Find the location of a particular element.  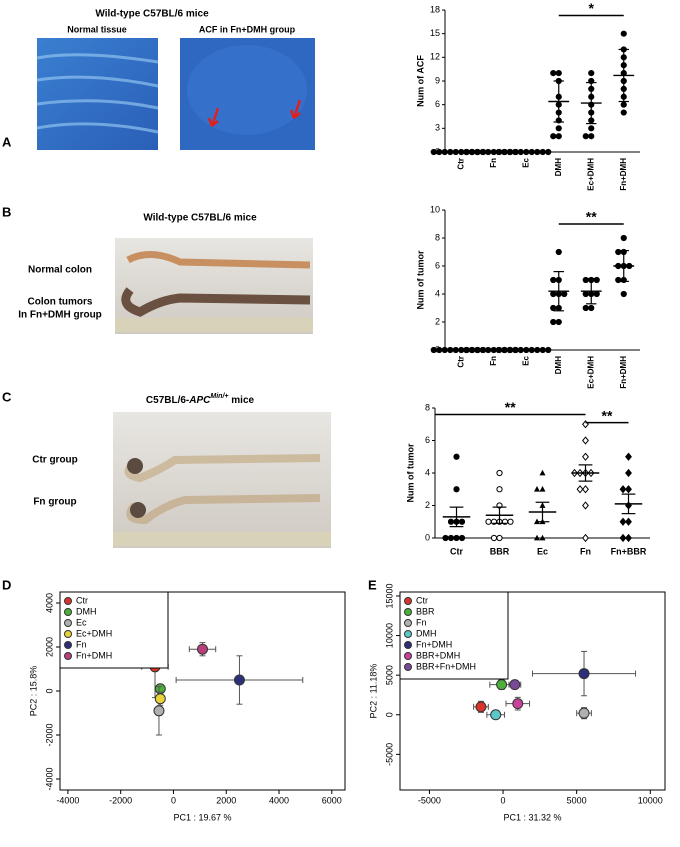

image-caption: Ctr group is located at coordinates (55, 460).